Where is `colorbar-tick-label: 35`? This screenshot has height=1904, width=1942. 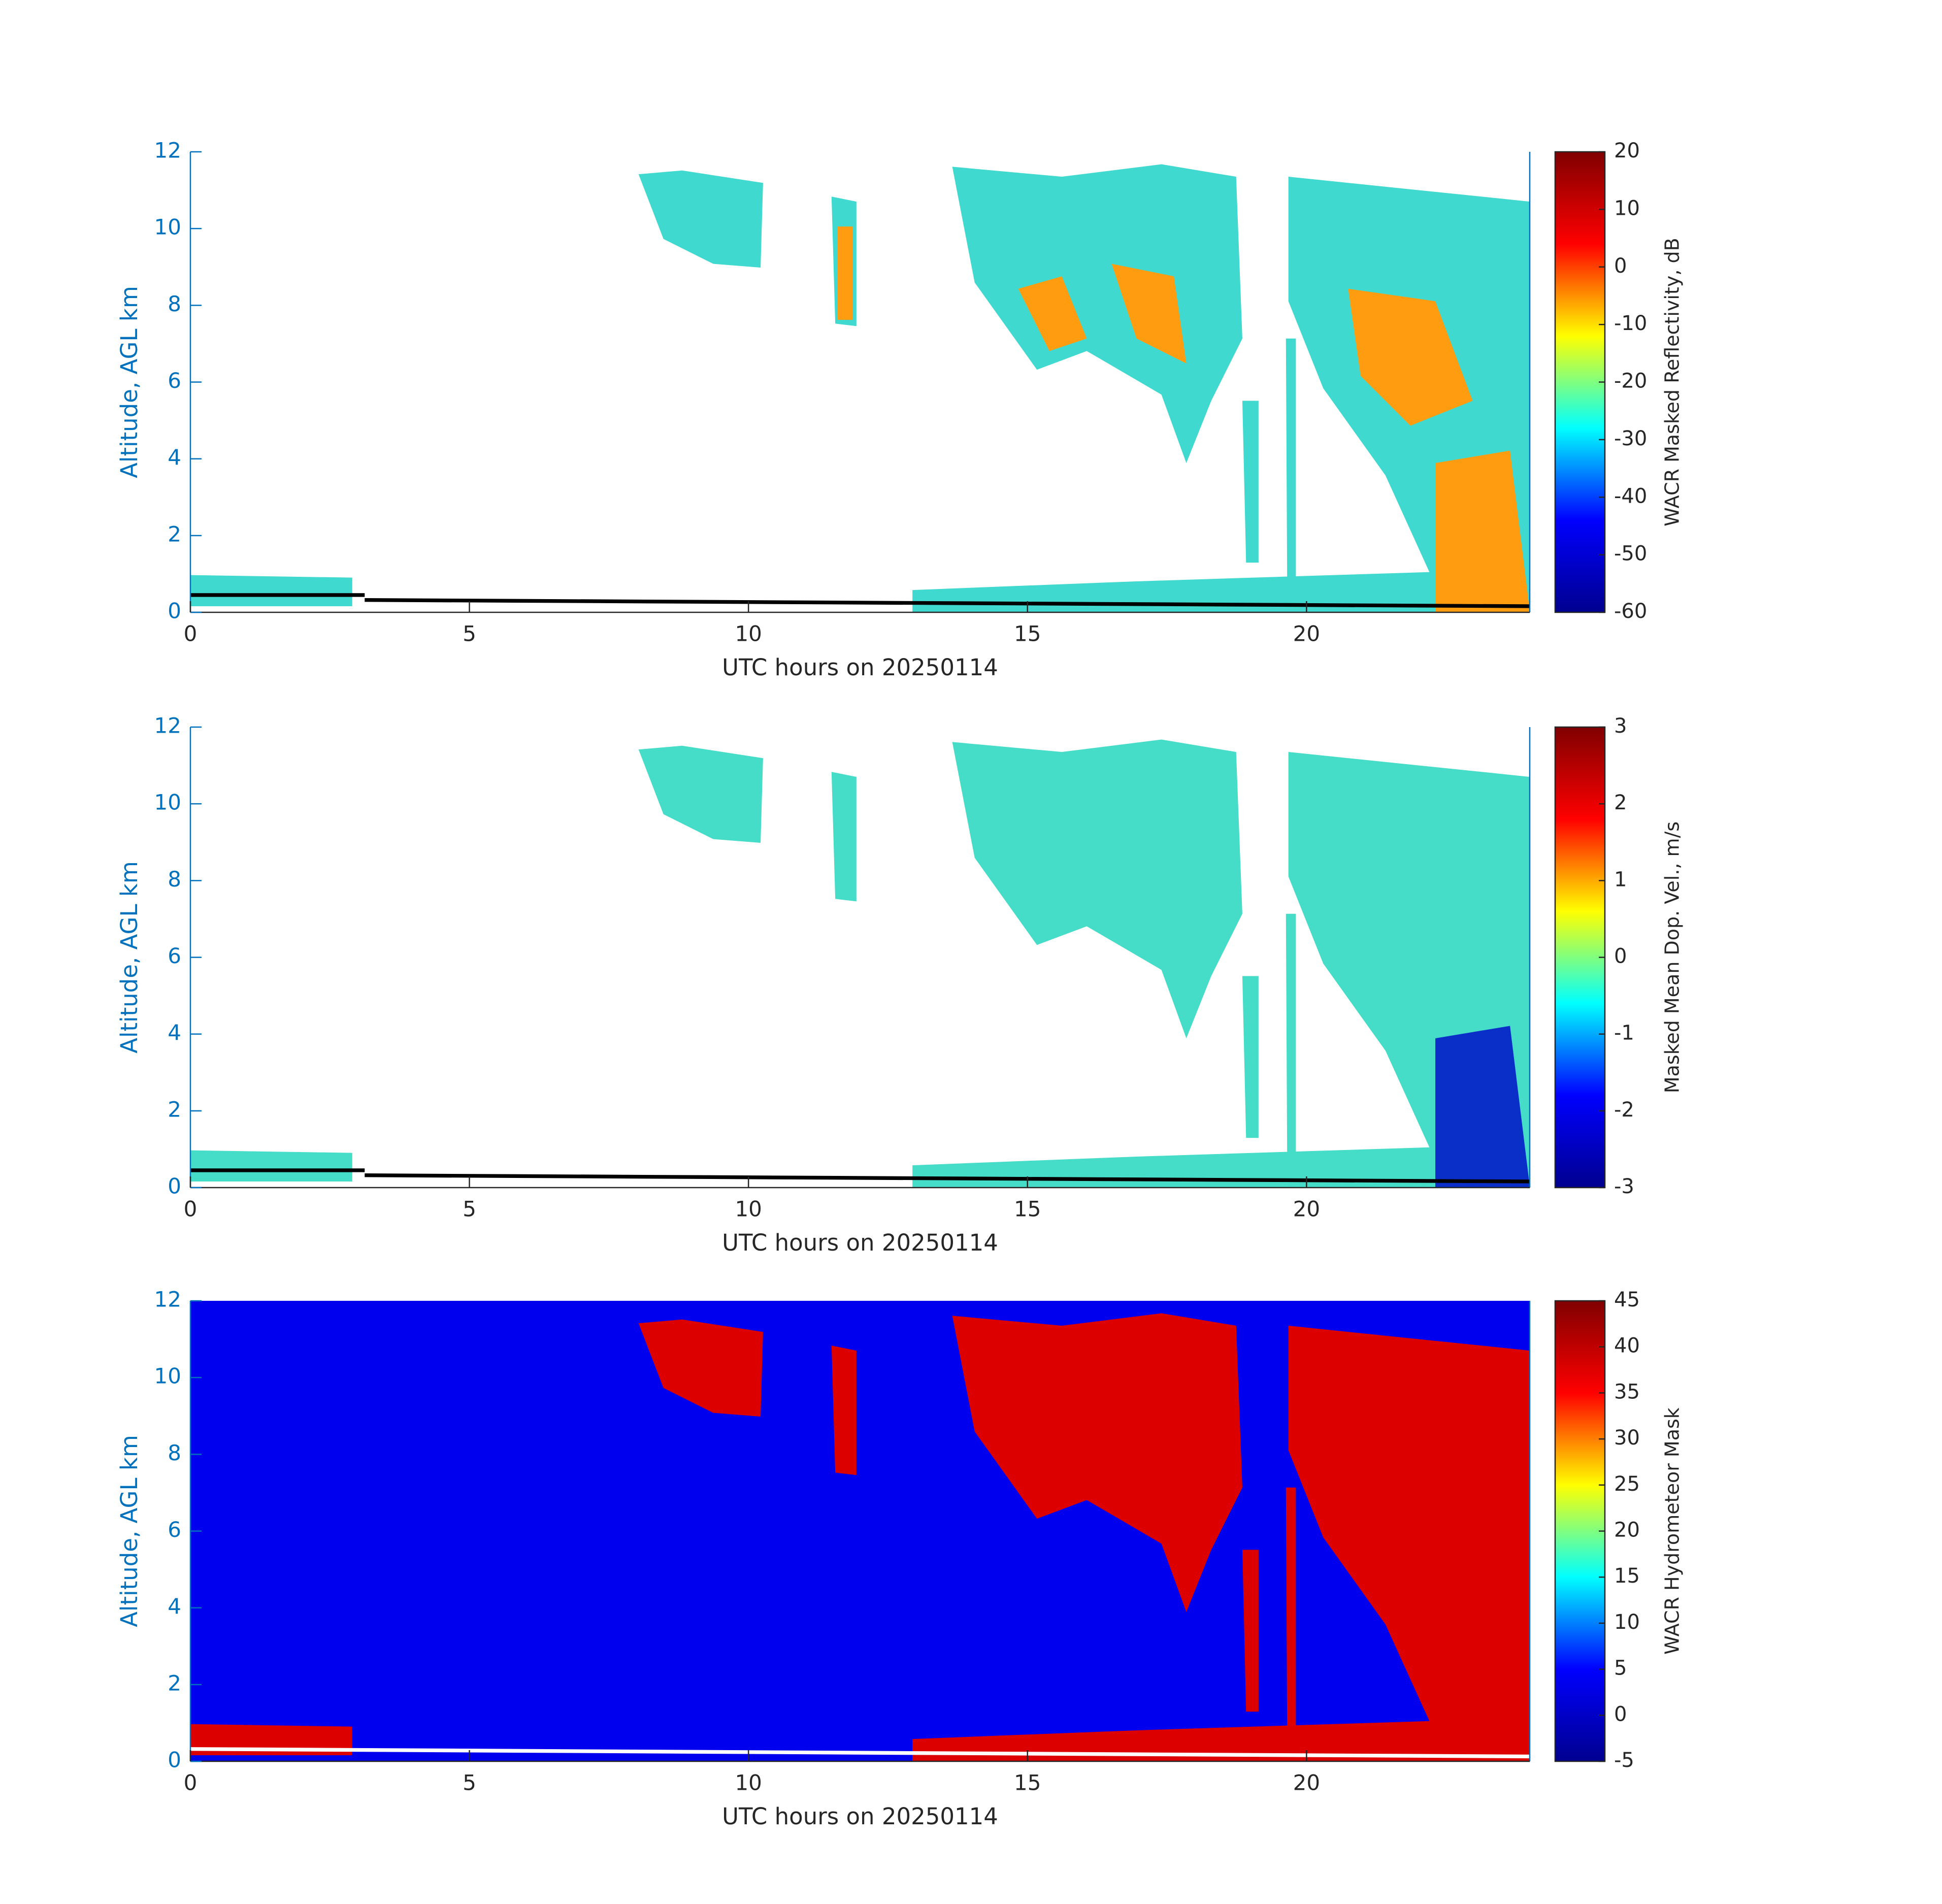
colorbar-tick-label: 35 is located at coordinates (1627, 1391).